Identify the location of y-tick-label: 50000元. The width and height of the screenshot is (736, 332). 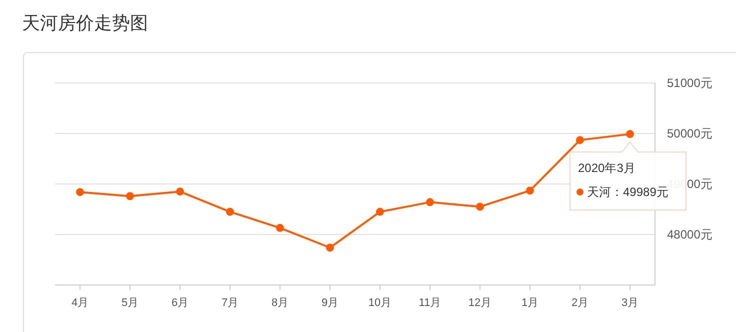
(689, 133).